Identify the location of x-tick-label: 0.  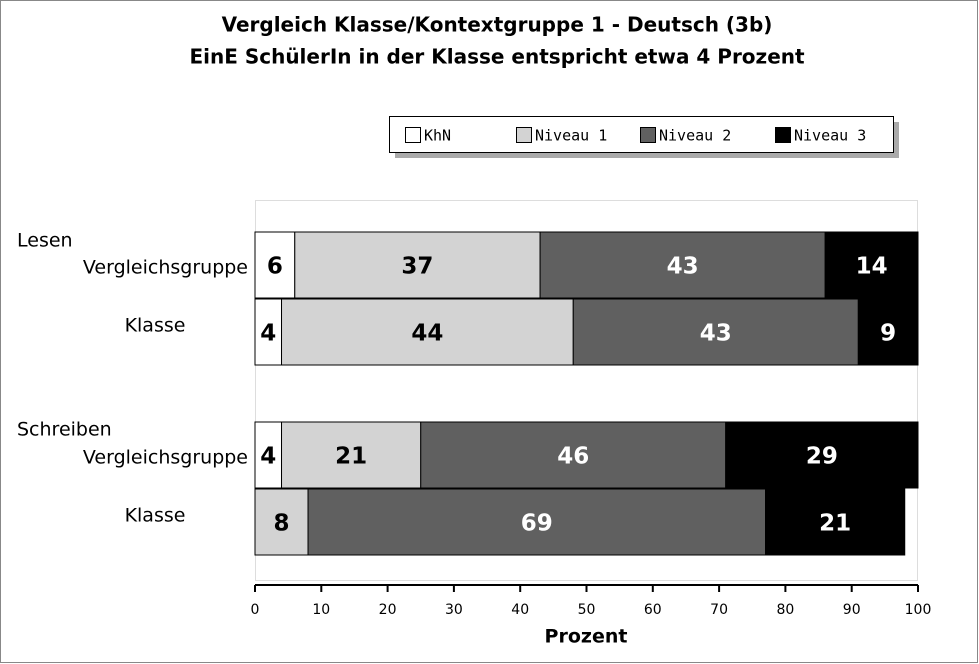
(255, 610).